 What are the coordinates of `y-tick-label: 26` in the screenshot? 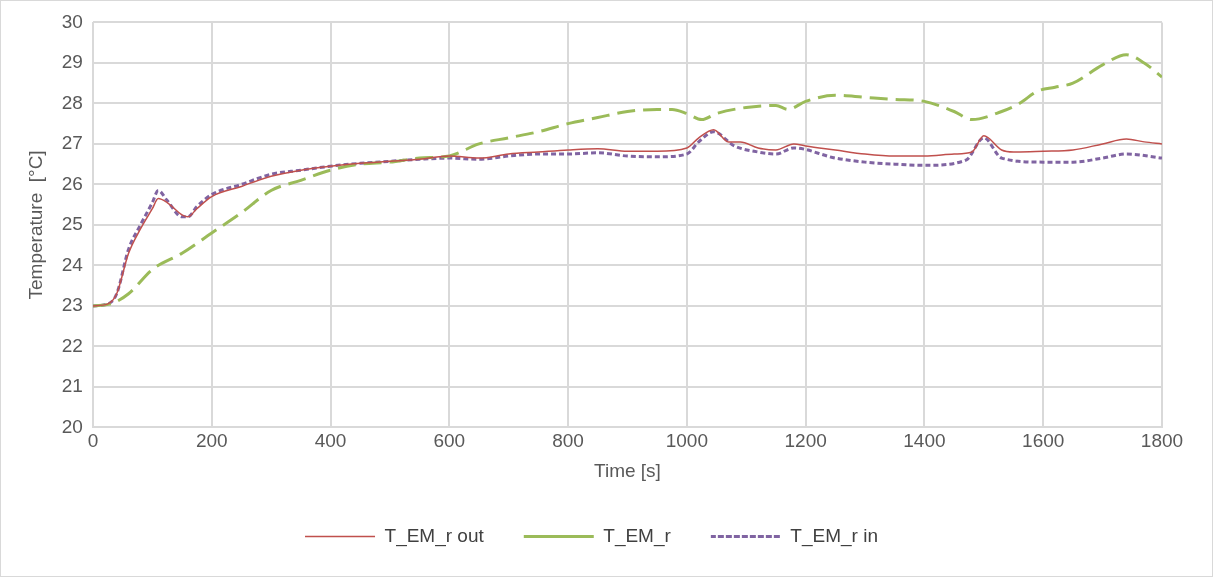 It's located at (72, 183).